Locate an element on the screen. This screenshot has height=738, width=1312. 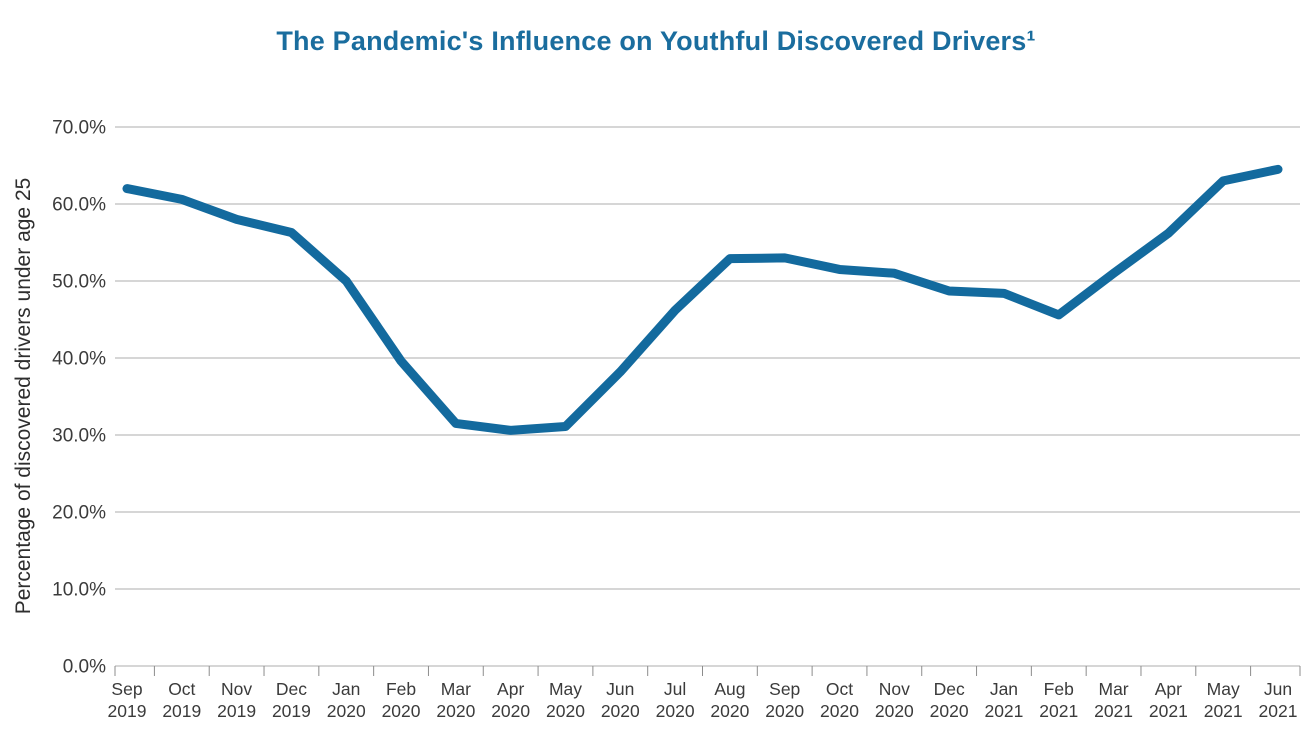
x-tick-label: Dec 2020 is located at coordinates (949, 700).